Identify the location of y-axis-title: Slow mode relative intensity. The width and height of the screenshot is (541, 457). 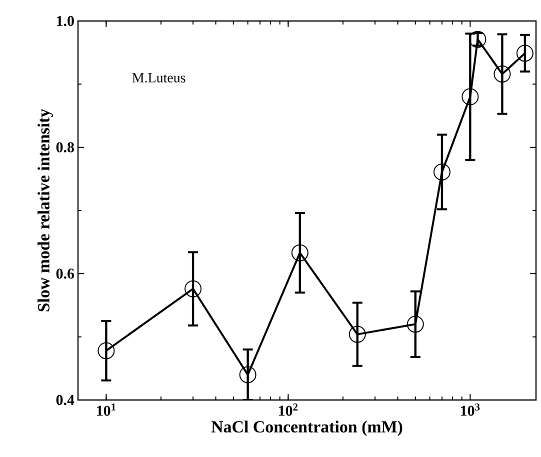
(45, 210).